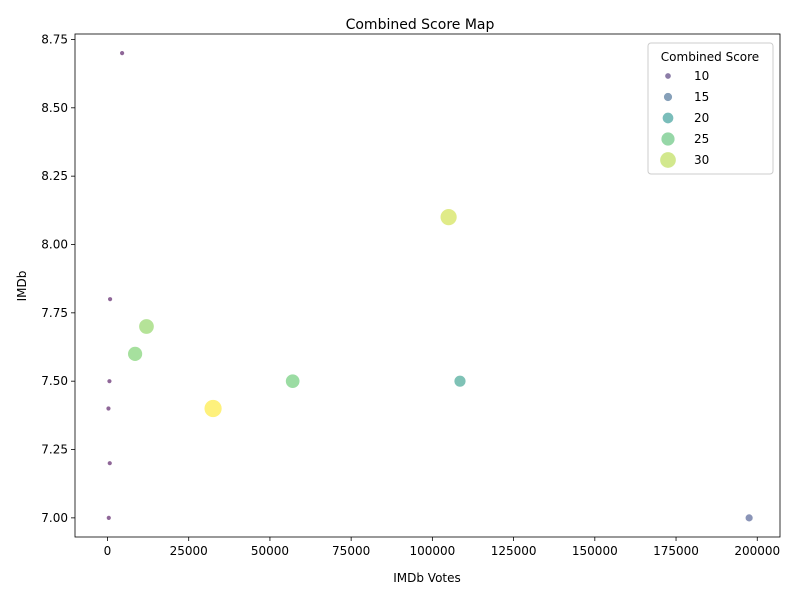 This screenshot has height=600, width=800. What do you see at coordinates (54, 381) in the screenshot?
I see `y-tick-label: 7.50` at bounding box center [54, 381].